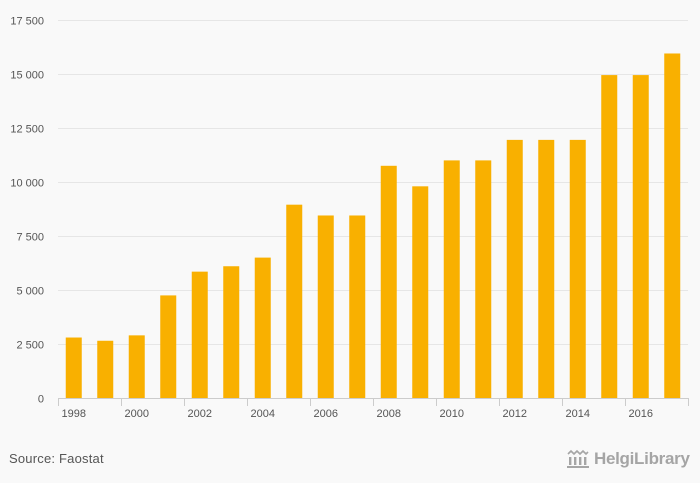  I want to click on bar-2006, so click(325, 306).